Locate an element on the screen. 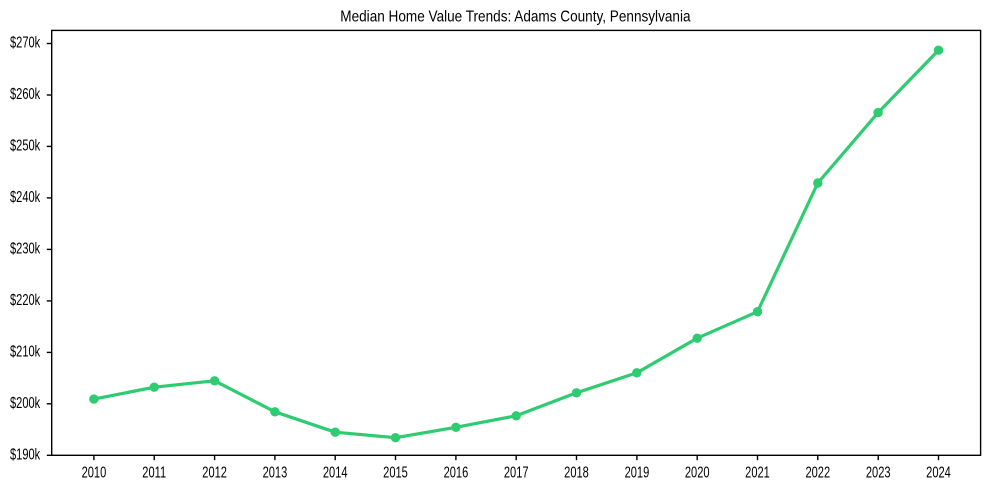 Image resolution: width=989 pixels, height=490 pixels. svg-text: $240k is located at coordinates (25, 196).